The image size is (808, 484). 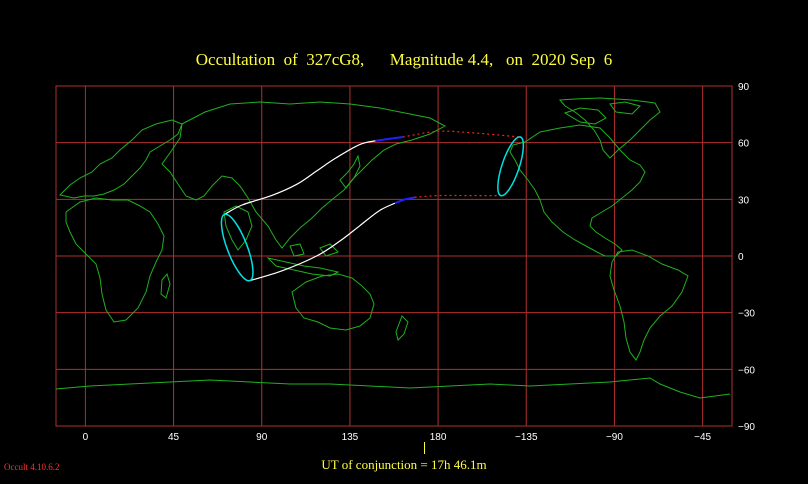 I want to click on north-daylight-segment, so click(x=389, y=139).